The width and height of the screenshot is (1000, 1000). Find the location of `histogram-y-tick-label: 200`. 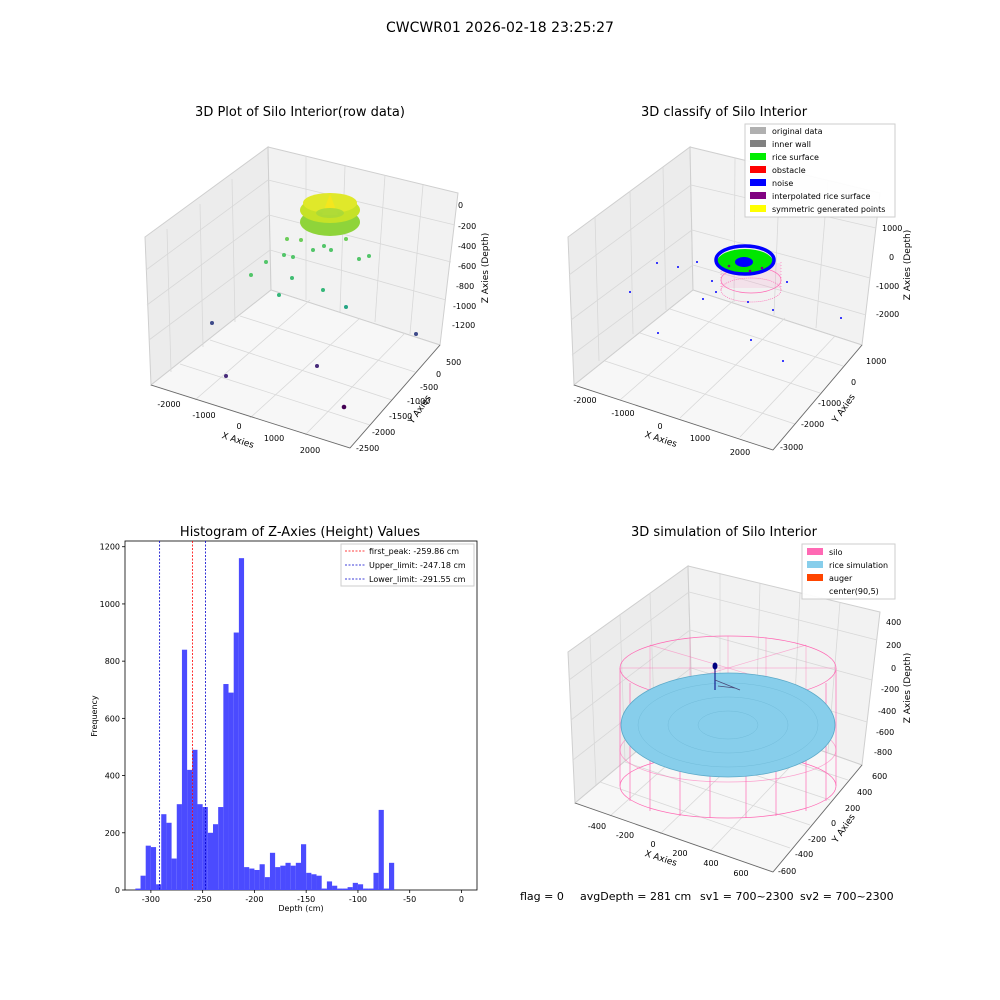

histogram-y-tick-label: 200 is located at coordinates (112, 833).